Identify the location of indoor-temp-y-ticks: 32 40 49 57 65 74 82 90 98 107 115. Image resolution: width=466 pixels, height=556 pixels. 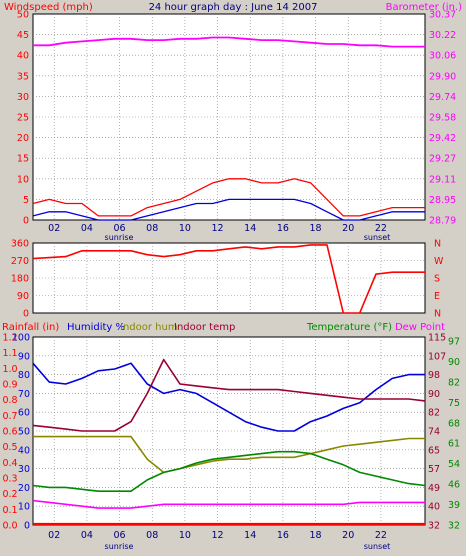
(437, 432).